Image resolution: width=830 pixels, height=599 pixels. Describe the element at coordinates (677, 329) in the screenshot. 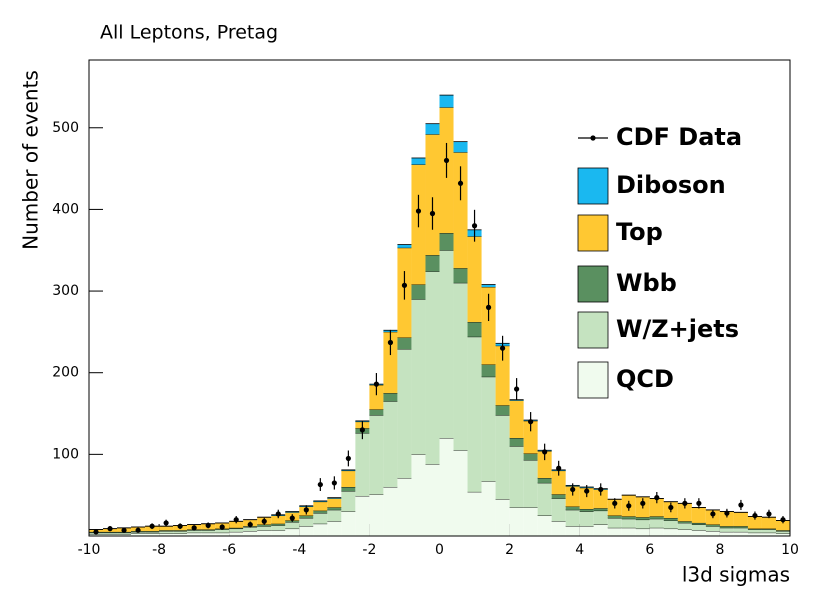

I see `legend-label: W/Z+jets` at that location.